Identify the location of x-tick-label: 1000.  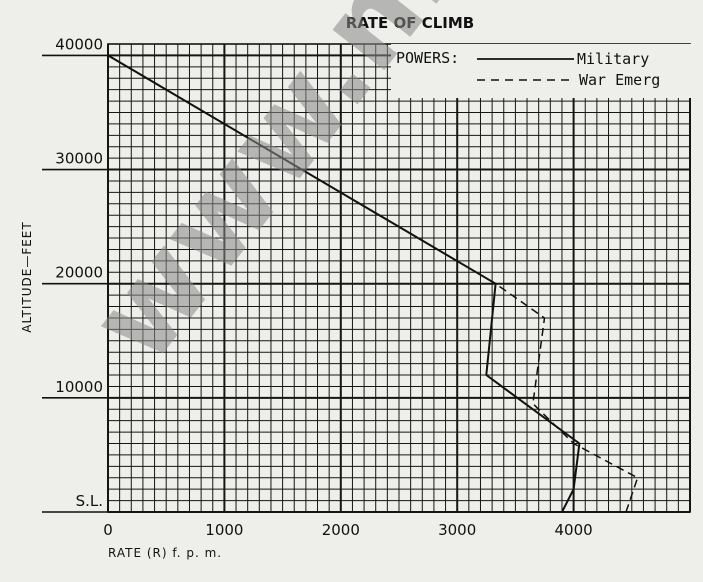
(224, 530).